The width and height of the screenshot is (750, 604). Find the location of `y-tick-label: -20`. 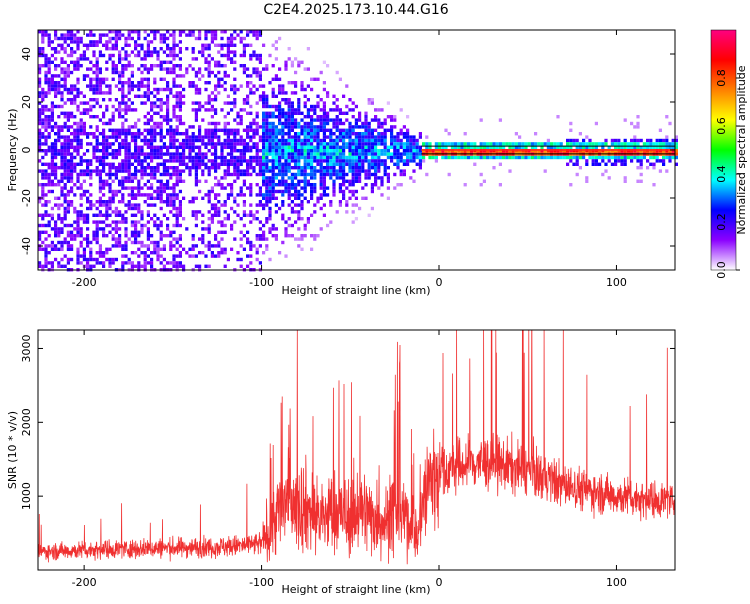

y-tick-label: -20 is located at coordinates (26, 198).